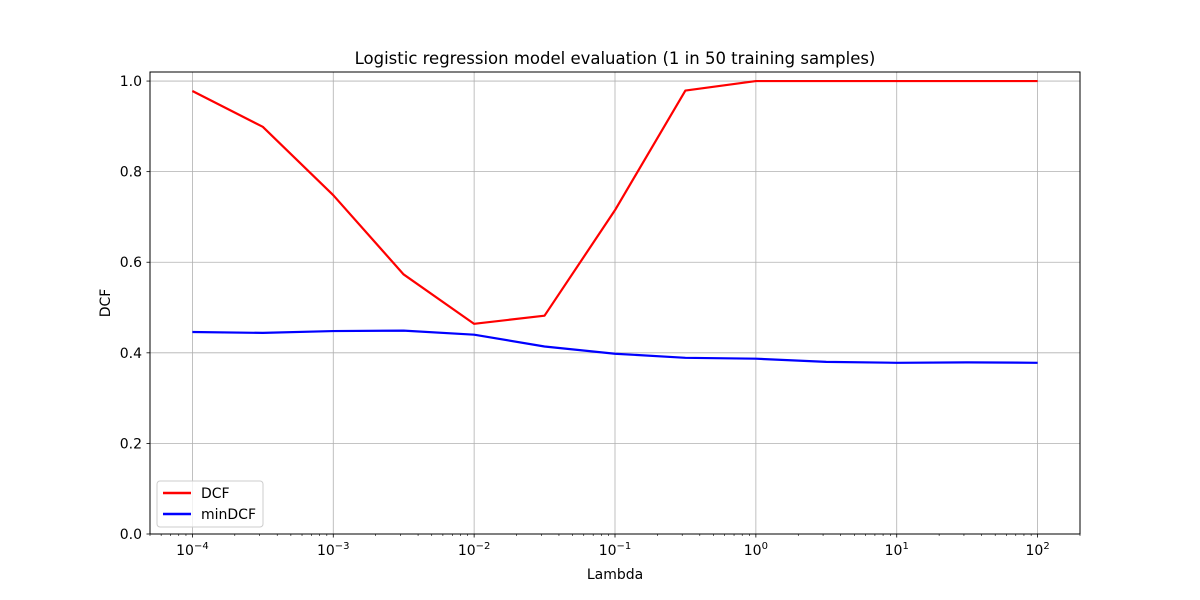 This screenshot has width=1200, height=600. Describe the element at coordinates (131, 82) in the screenshot. I see `y-tick-label: 1.0` at that location.